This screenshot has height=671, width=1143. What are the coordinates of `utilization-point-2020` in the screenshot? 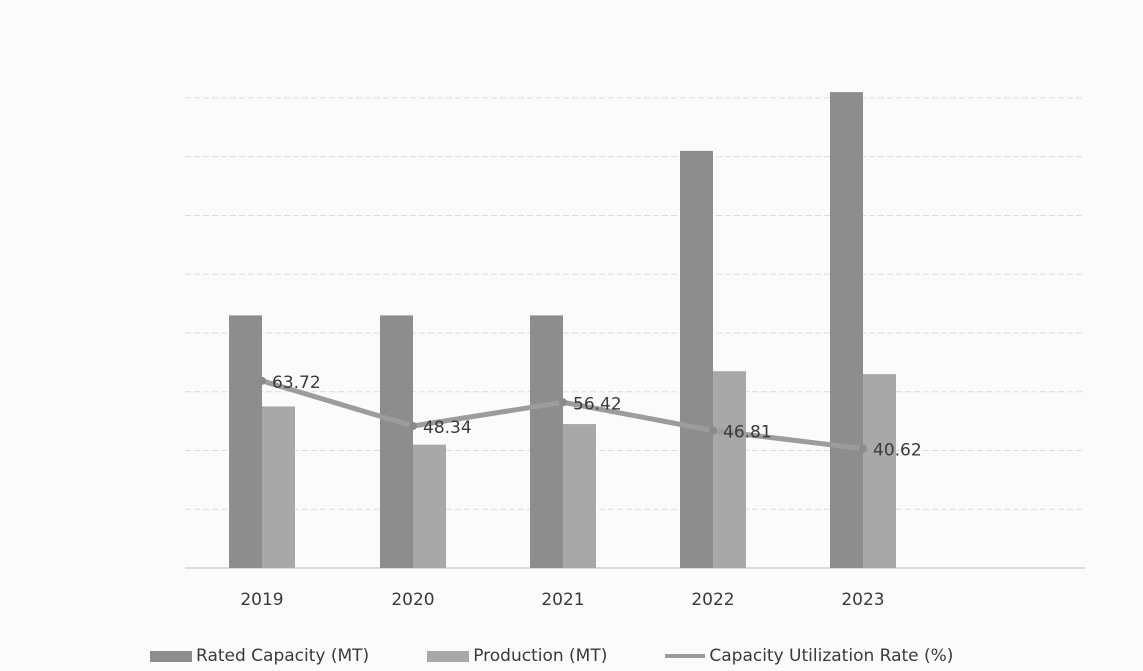 It's located at (413, 426).